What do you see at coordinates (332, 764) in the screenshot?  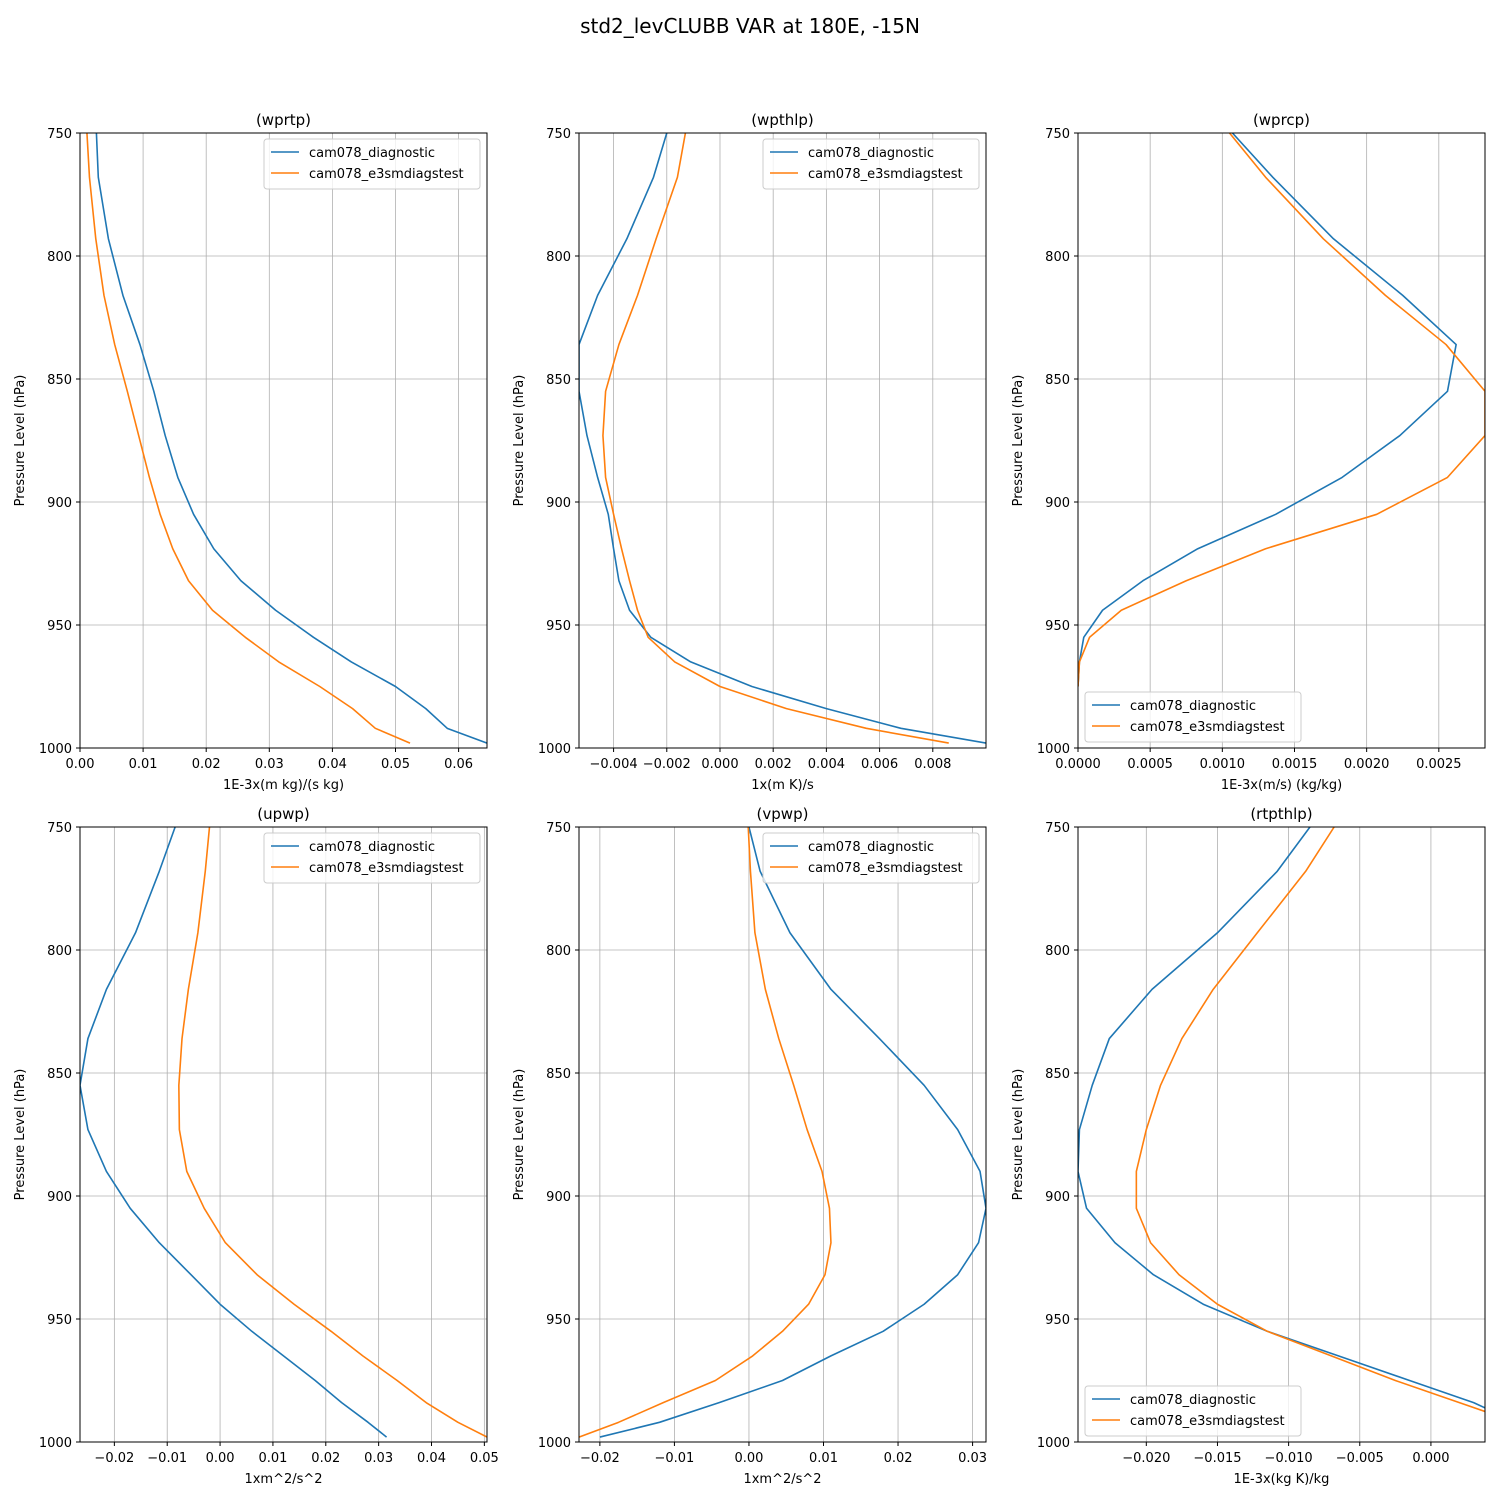 I see `x-tick-label: 0.04` at bounding box center [332, 764].